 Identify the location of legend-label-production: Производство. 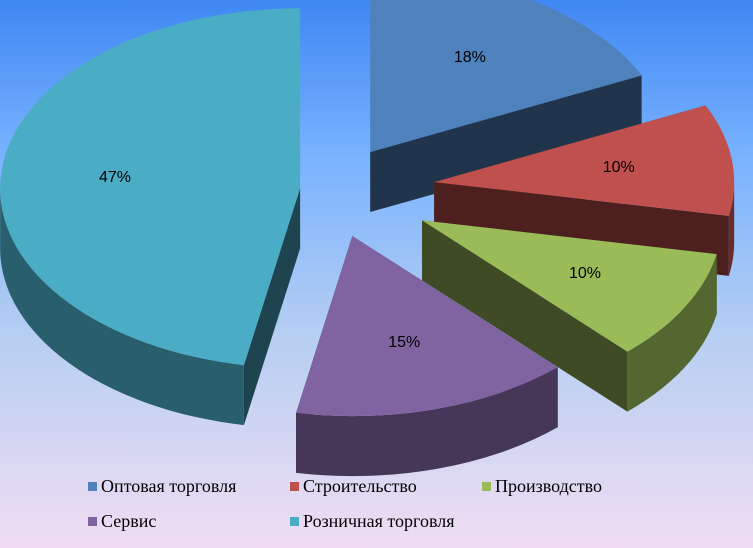
(548, 486).